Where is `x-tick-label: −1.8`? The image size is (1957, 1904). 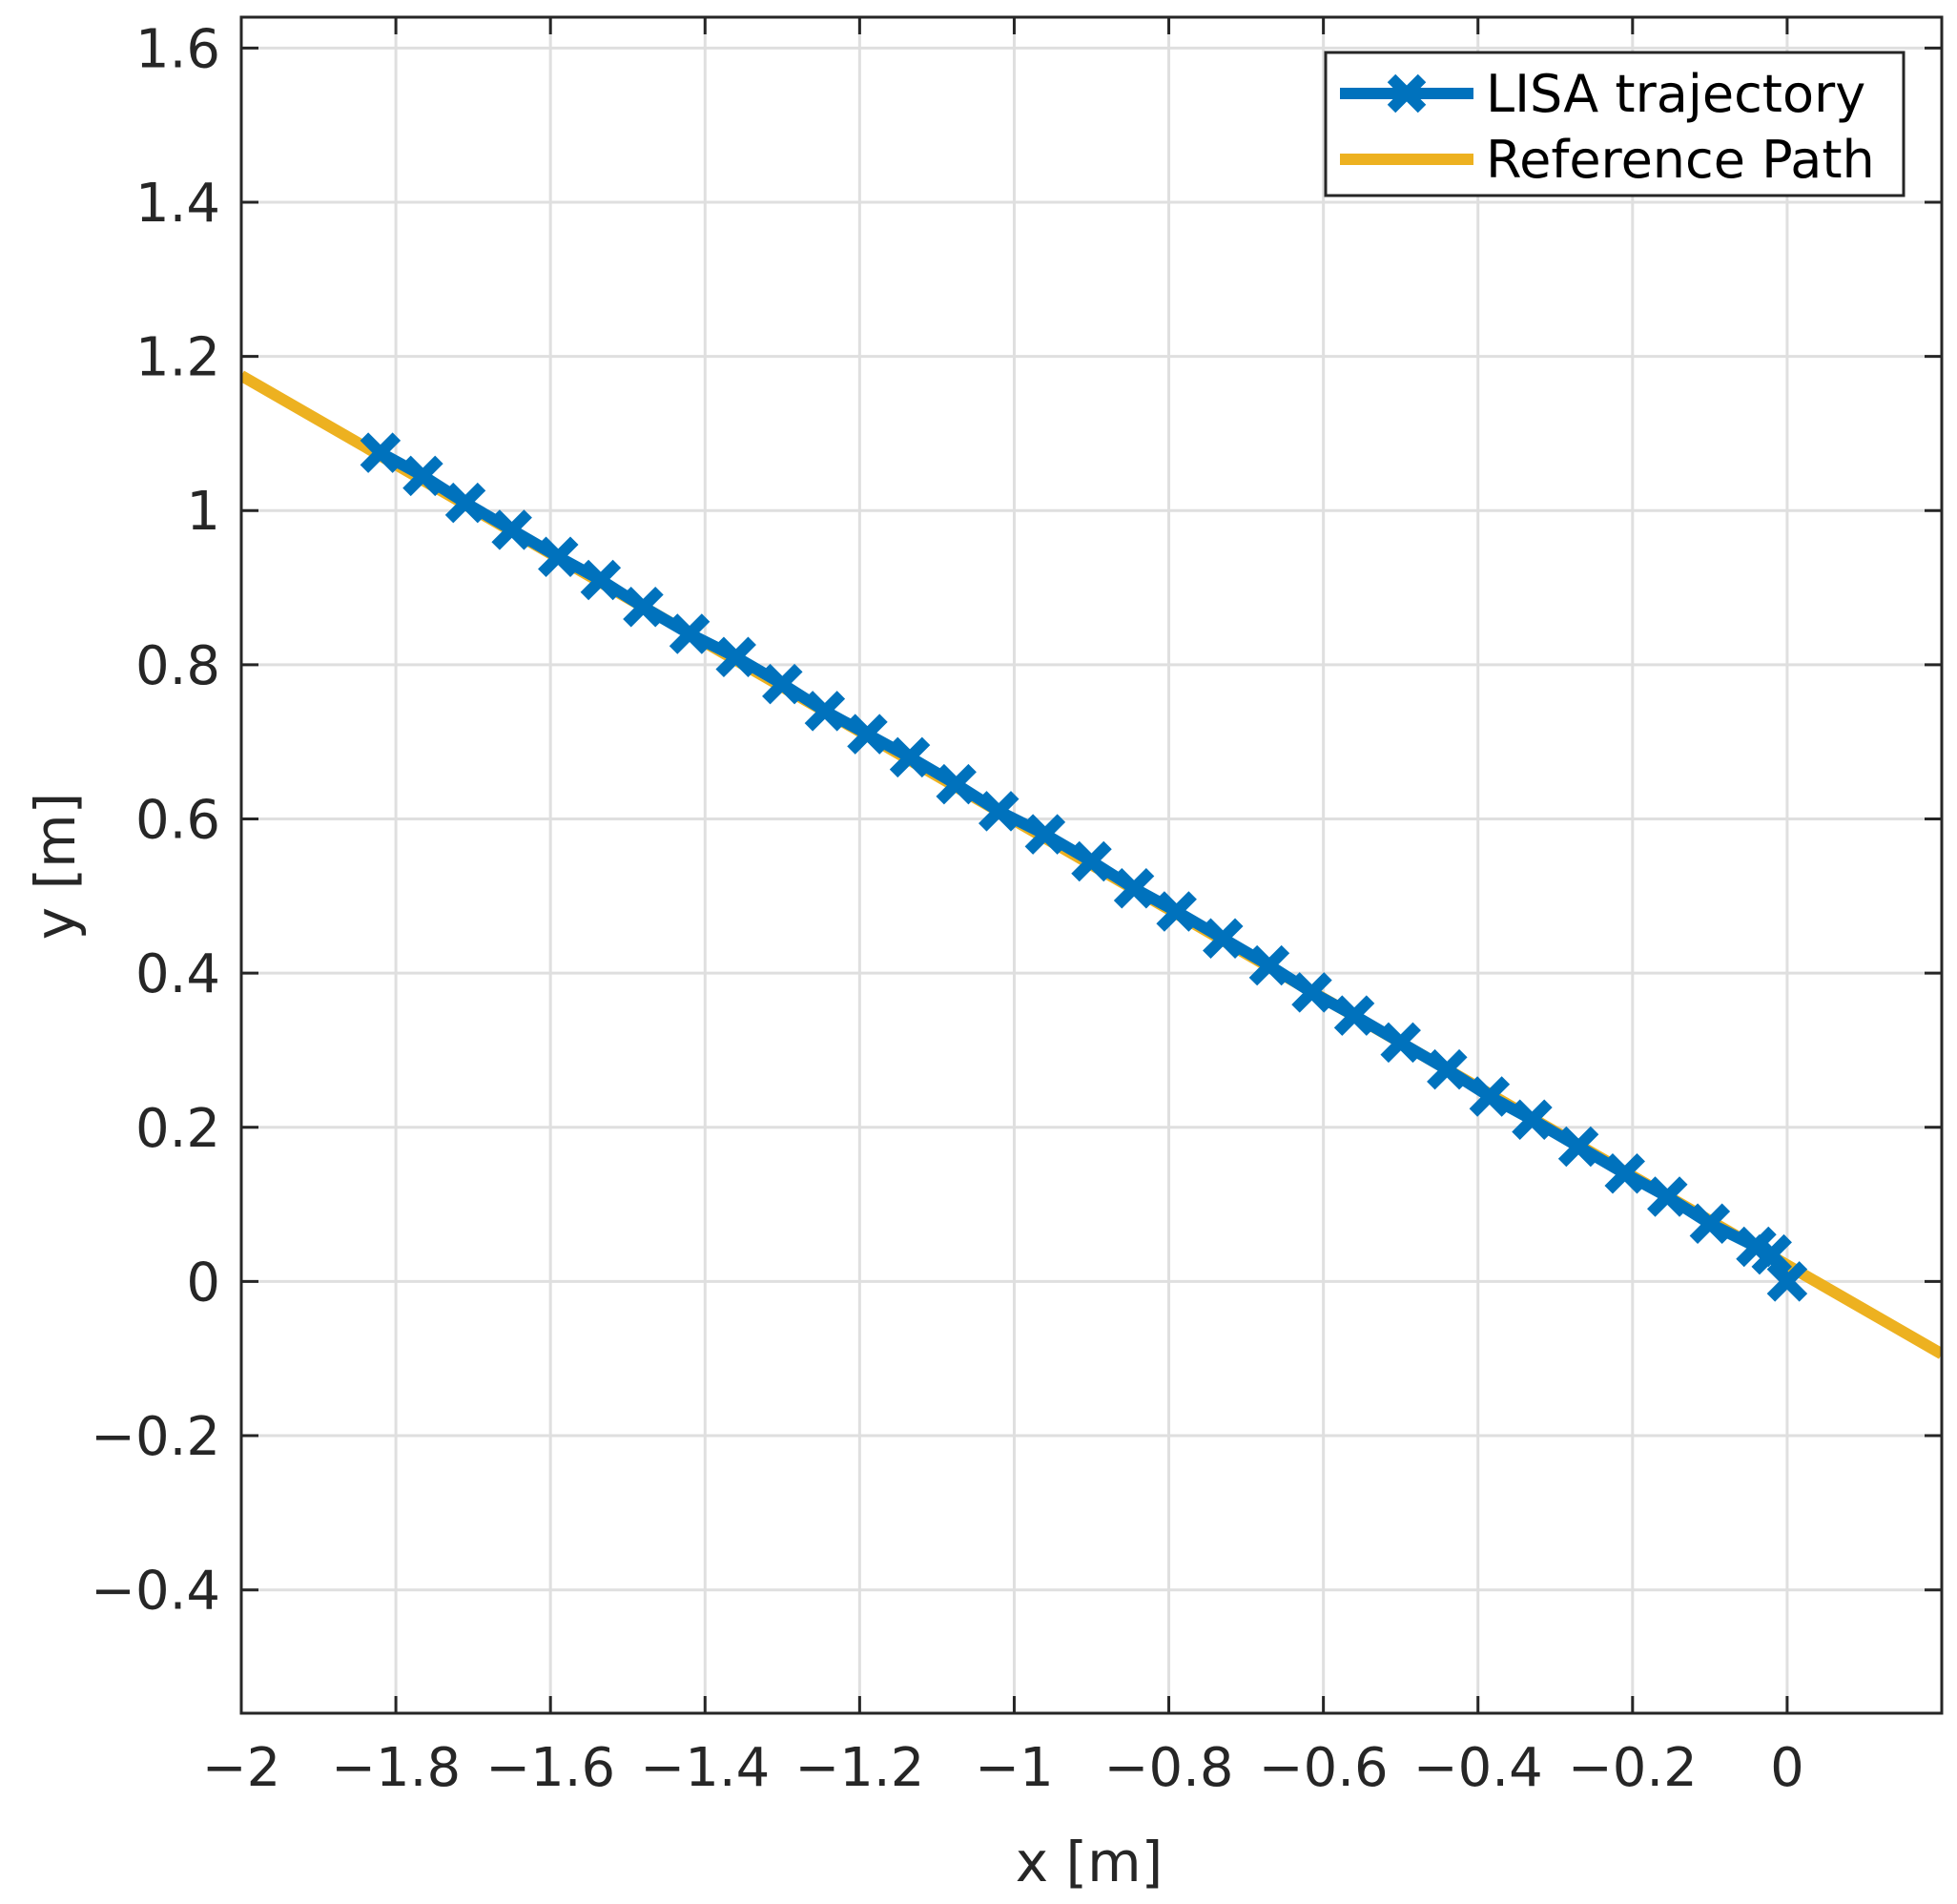
x-tick-label: −1.8 is located at coordinates (396, 1768).